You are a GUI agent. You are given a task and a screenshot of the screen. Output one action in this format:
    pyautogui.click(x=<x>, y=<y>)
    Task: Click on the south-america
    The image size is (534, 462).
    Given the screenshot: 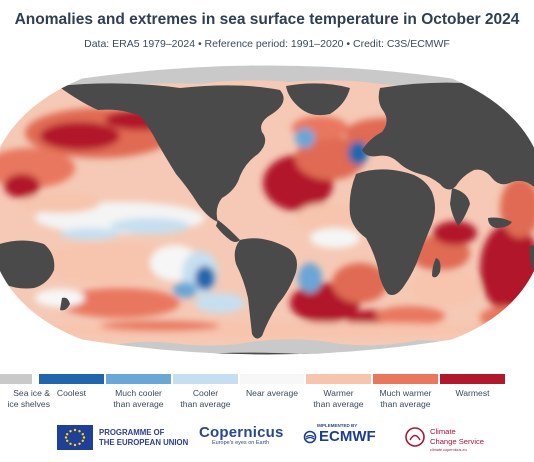 What is the action you would take?
    pyautogui.click(x=265, y=288)
    